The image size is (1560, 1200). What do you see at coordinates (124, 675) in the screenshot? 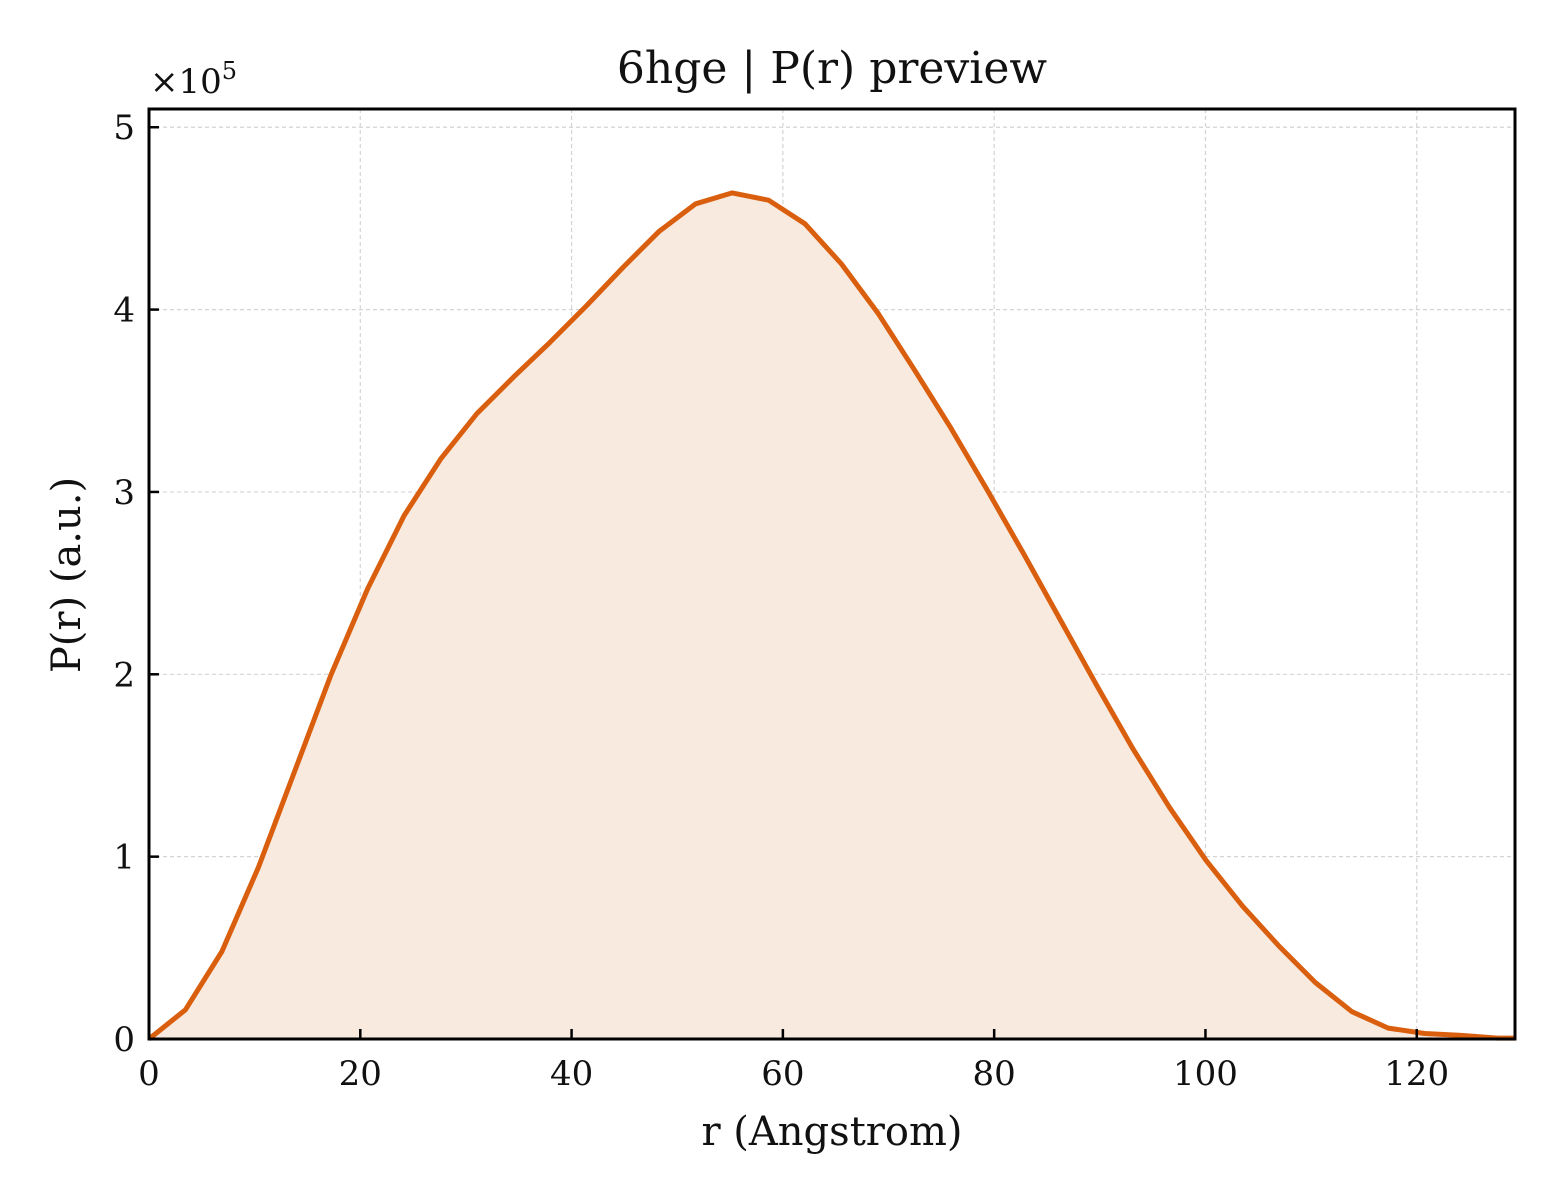
I see `y-tick-label: 2` at bounding box center [124, 675].